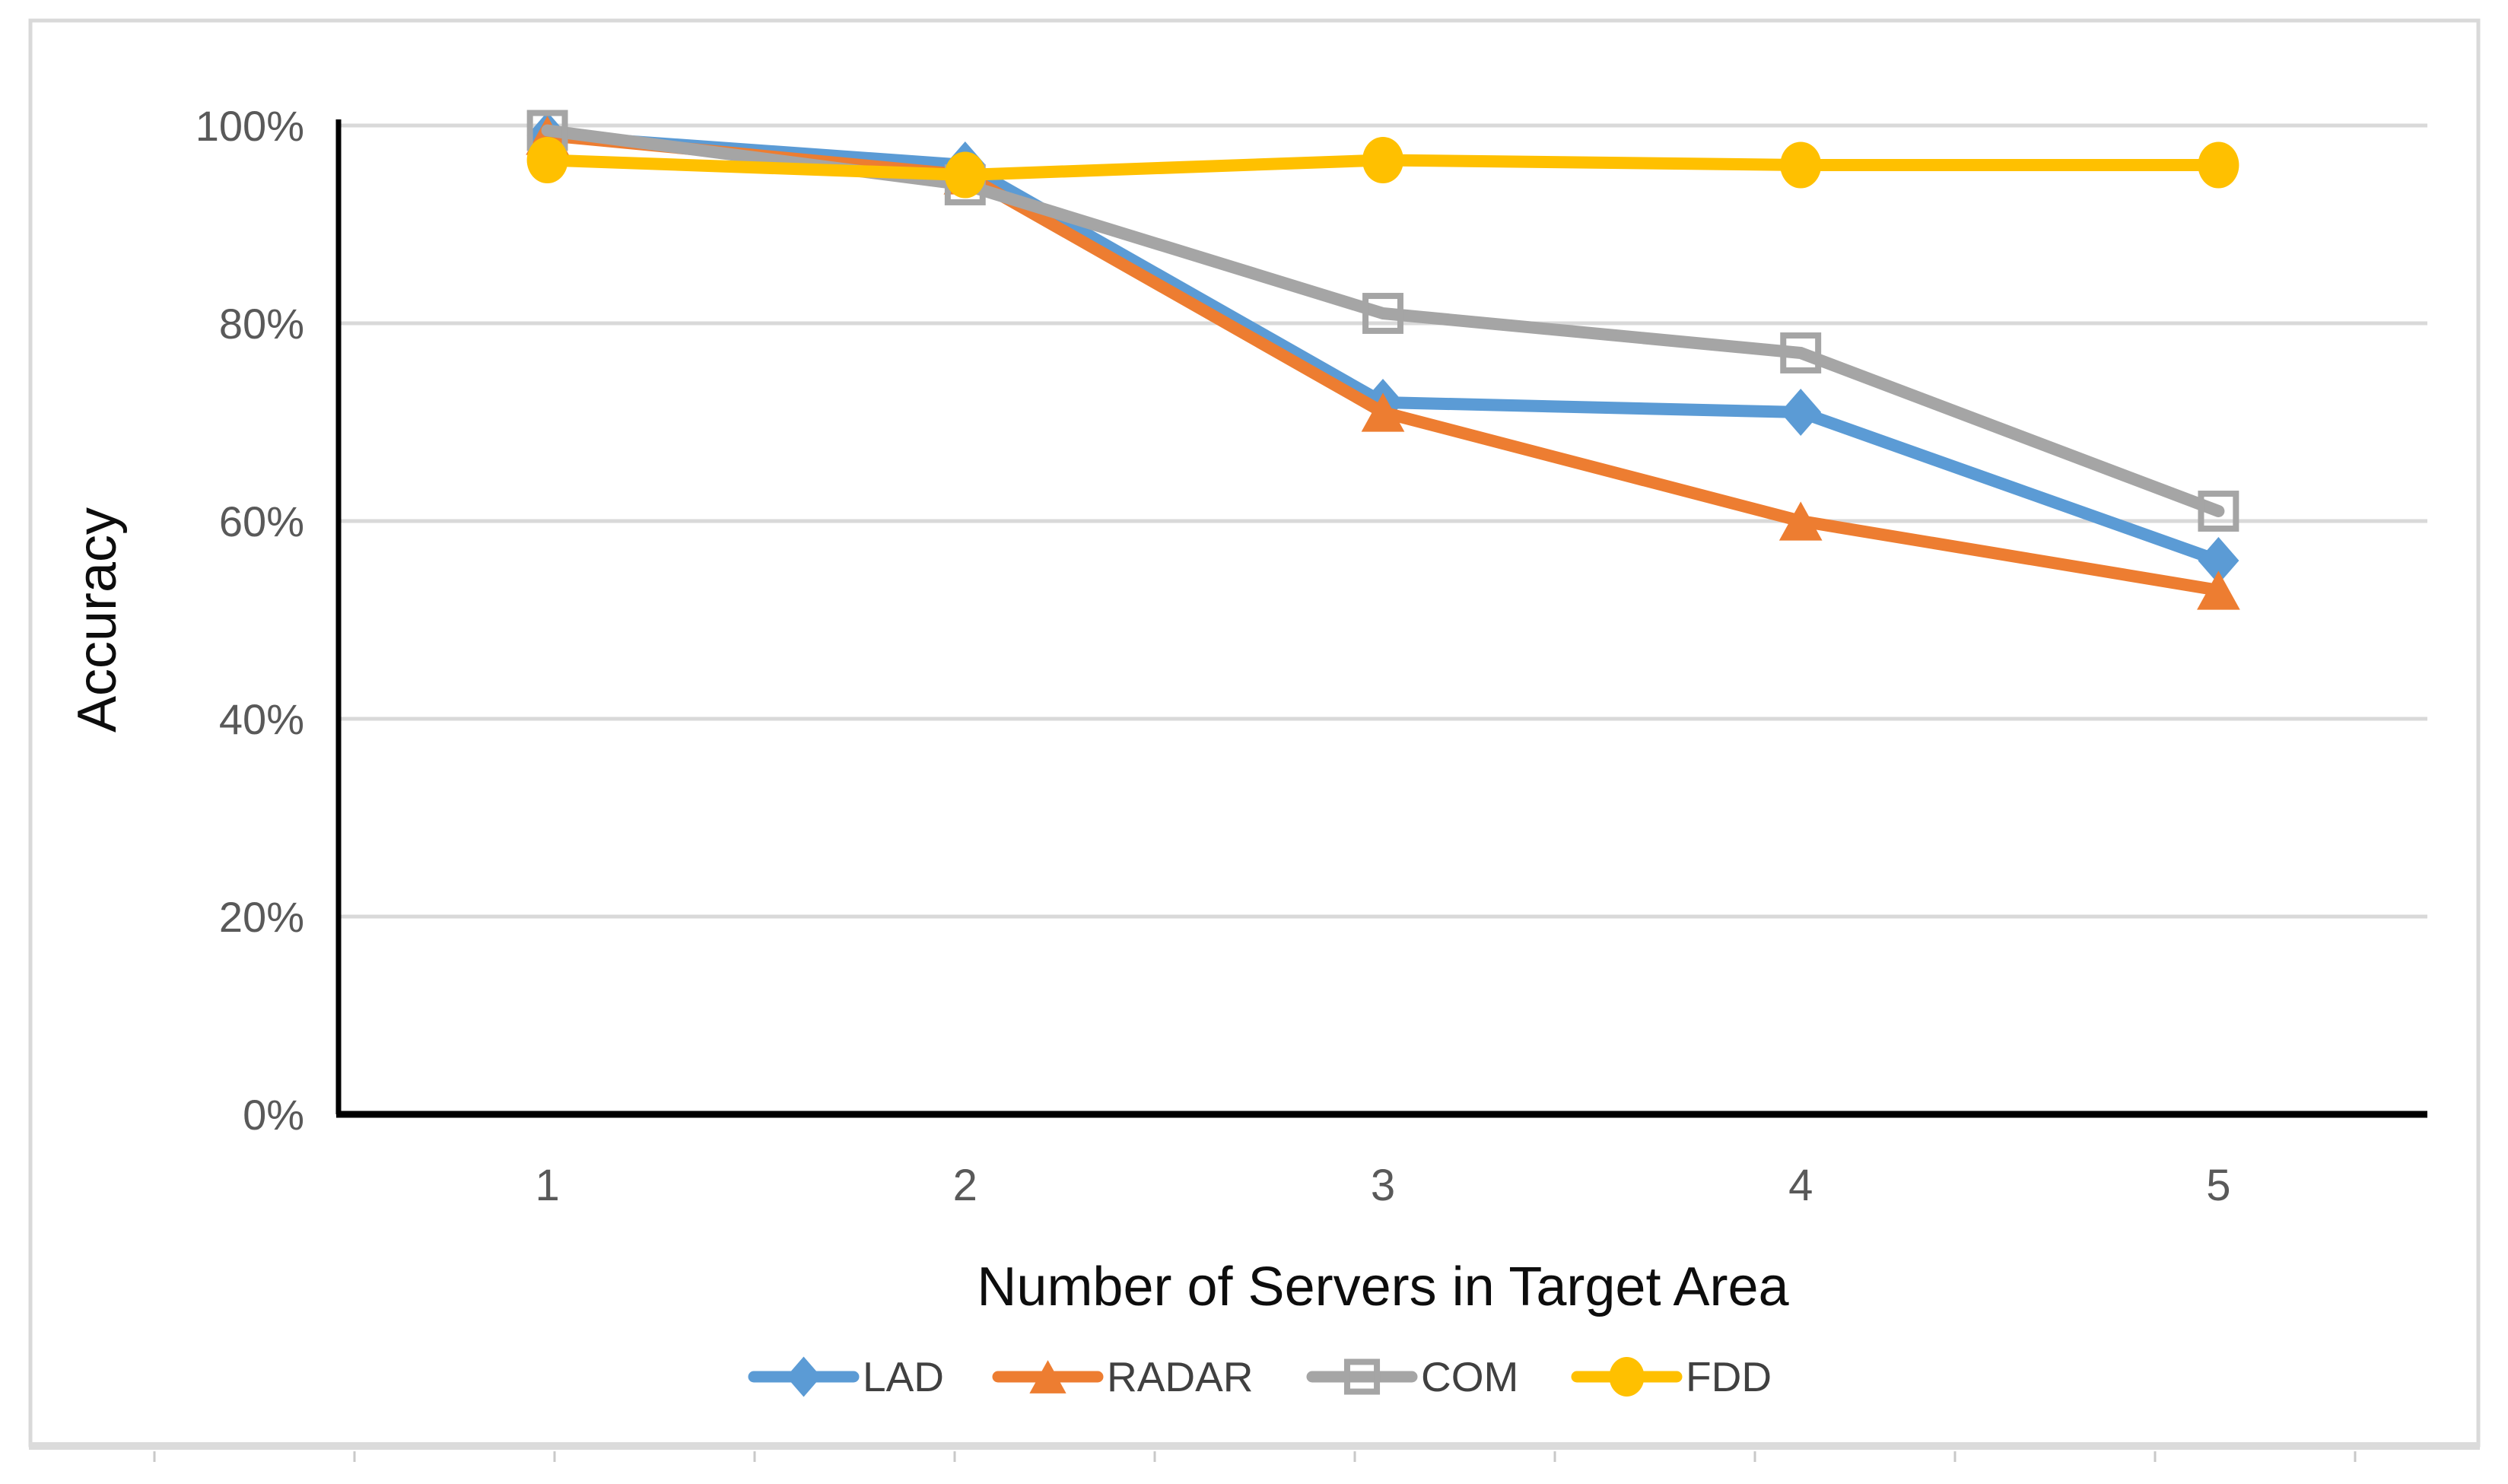 This screenshot has height=1484, width=2508. I want to click on y-tick-label: 40%, so click(261, 719).